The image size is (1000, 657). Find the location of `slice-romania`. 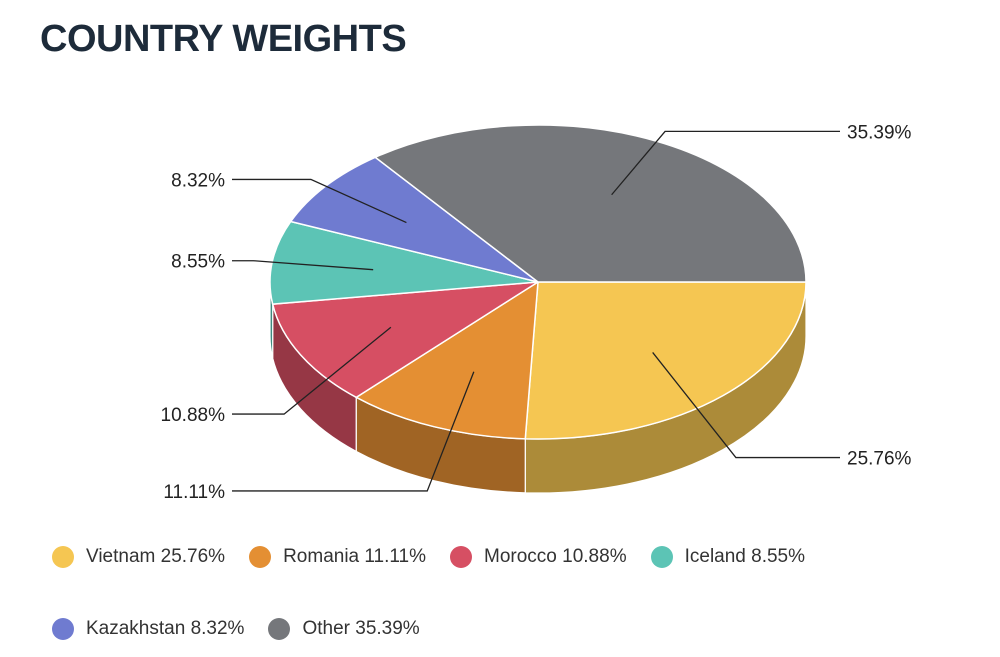

slice-romania is located at coordinates (446, 360).